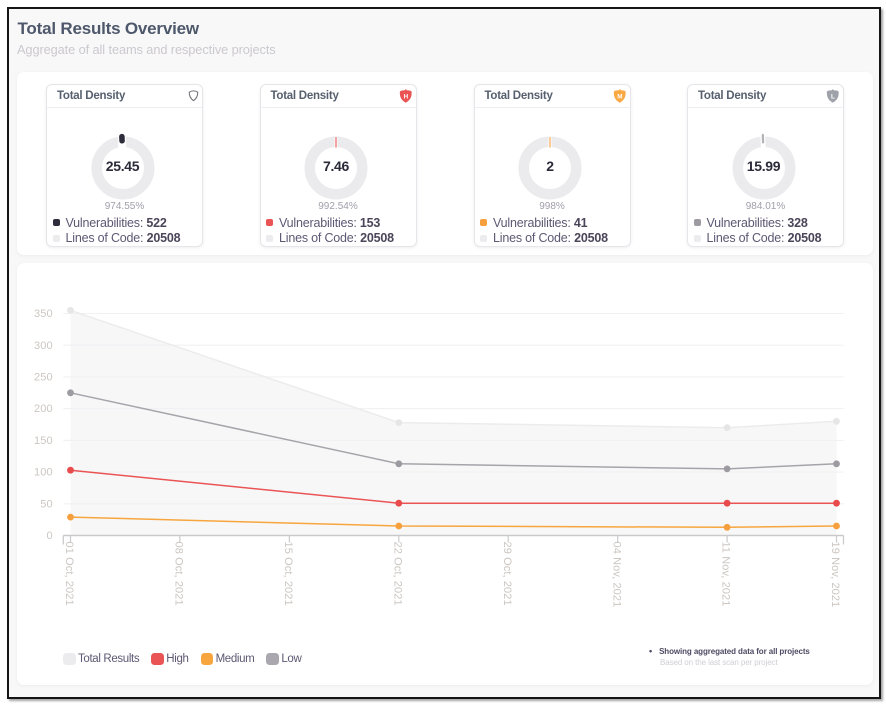 Image resolution: width=886 pixels, height=711 pixels. Describe the element at coordinates (397, 573) in the screenshot. I see `svg-text: 22 Oct, 2021` at that location.